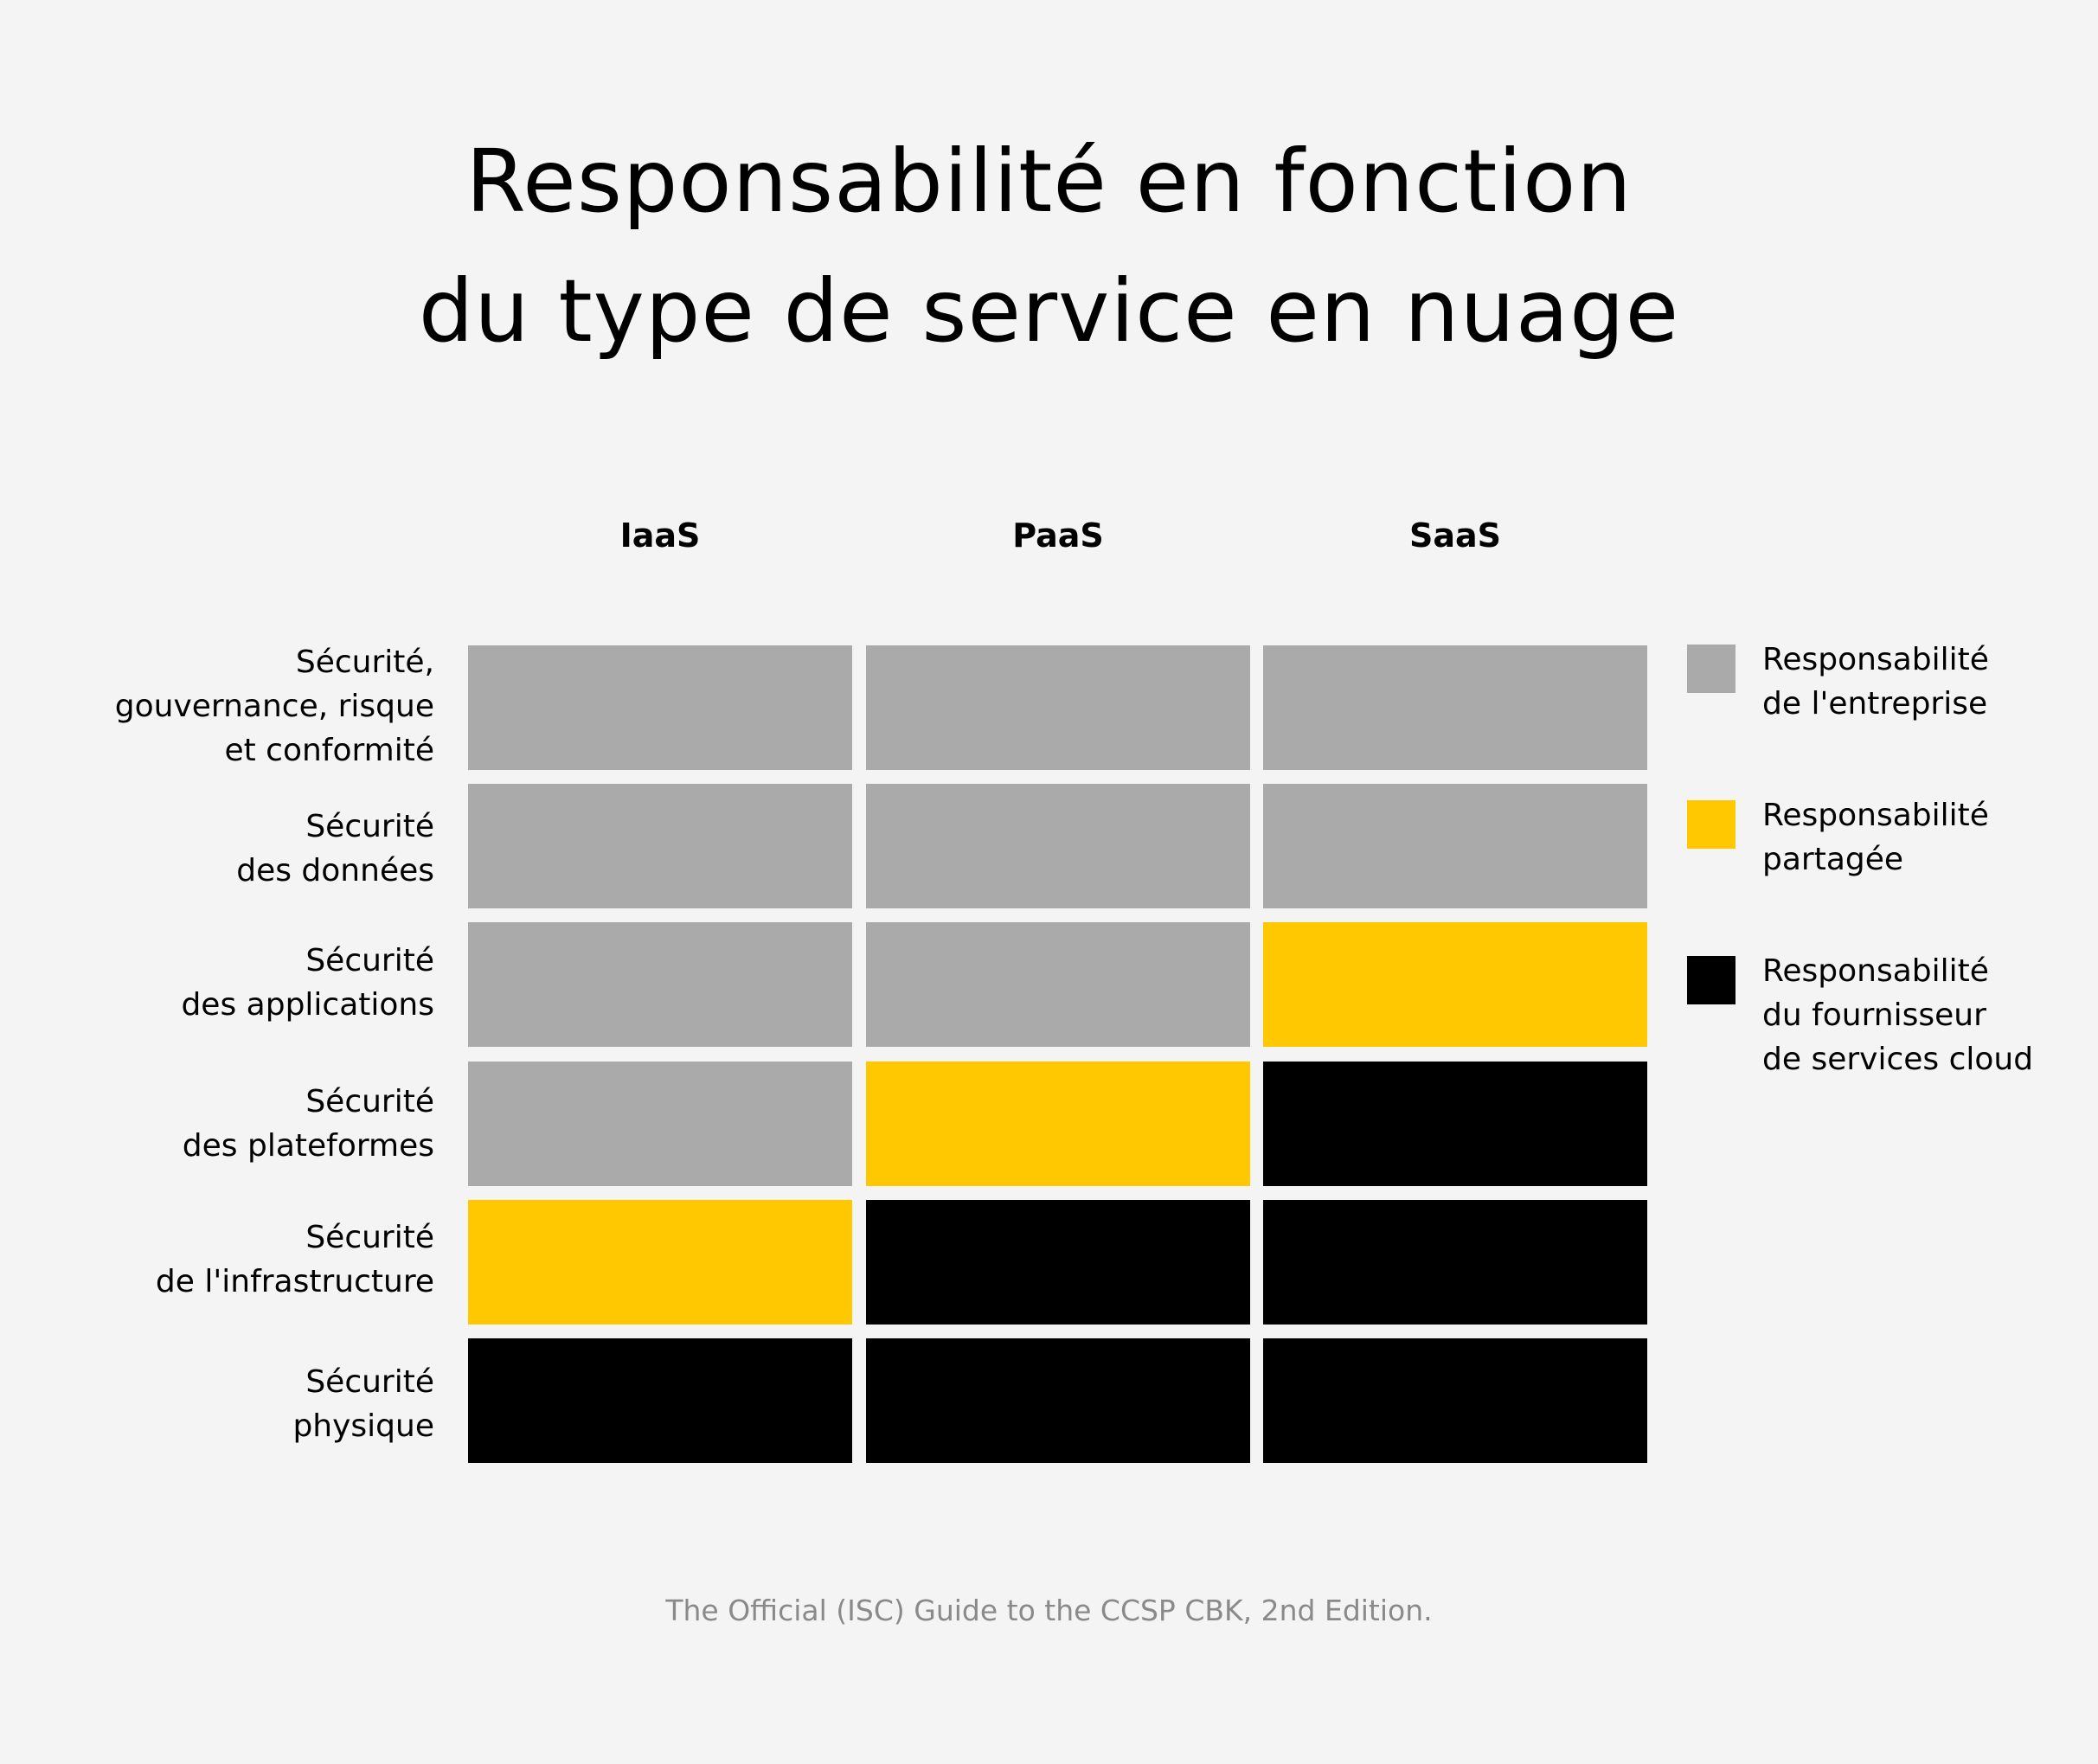  I want to click on cell-row4-saas, so click(1455, 1124).